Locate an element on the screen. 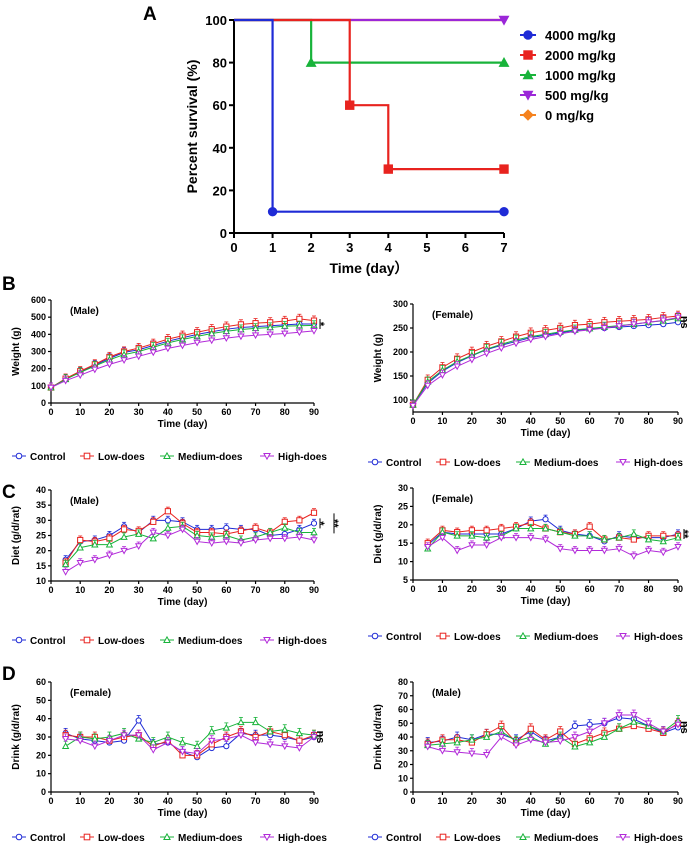 This screenshot has height=850, width=699. y-tick-label: 0 is located at coordinates (223, 233).